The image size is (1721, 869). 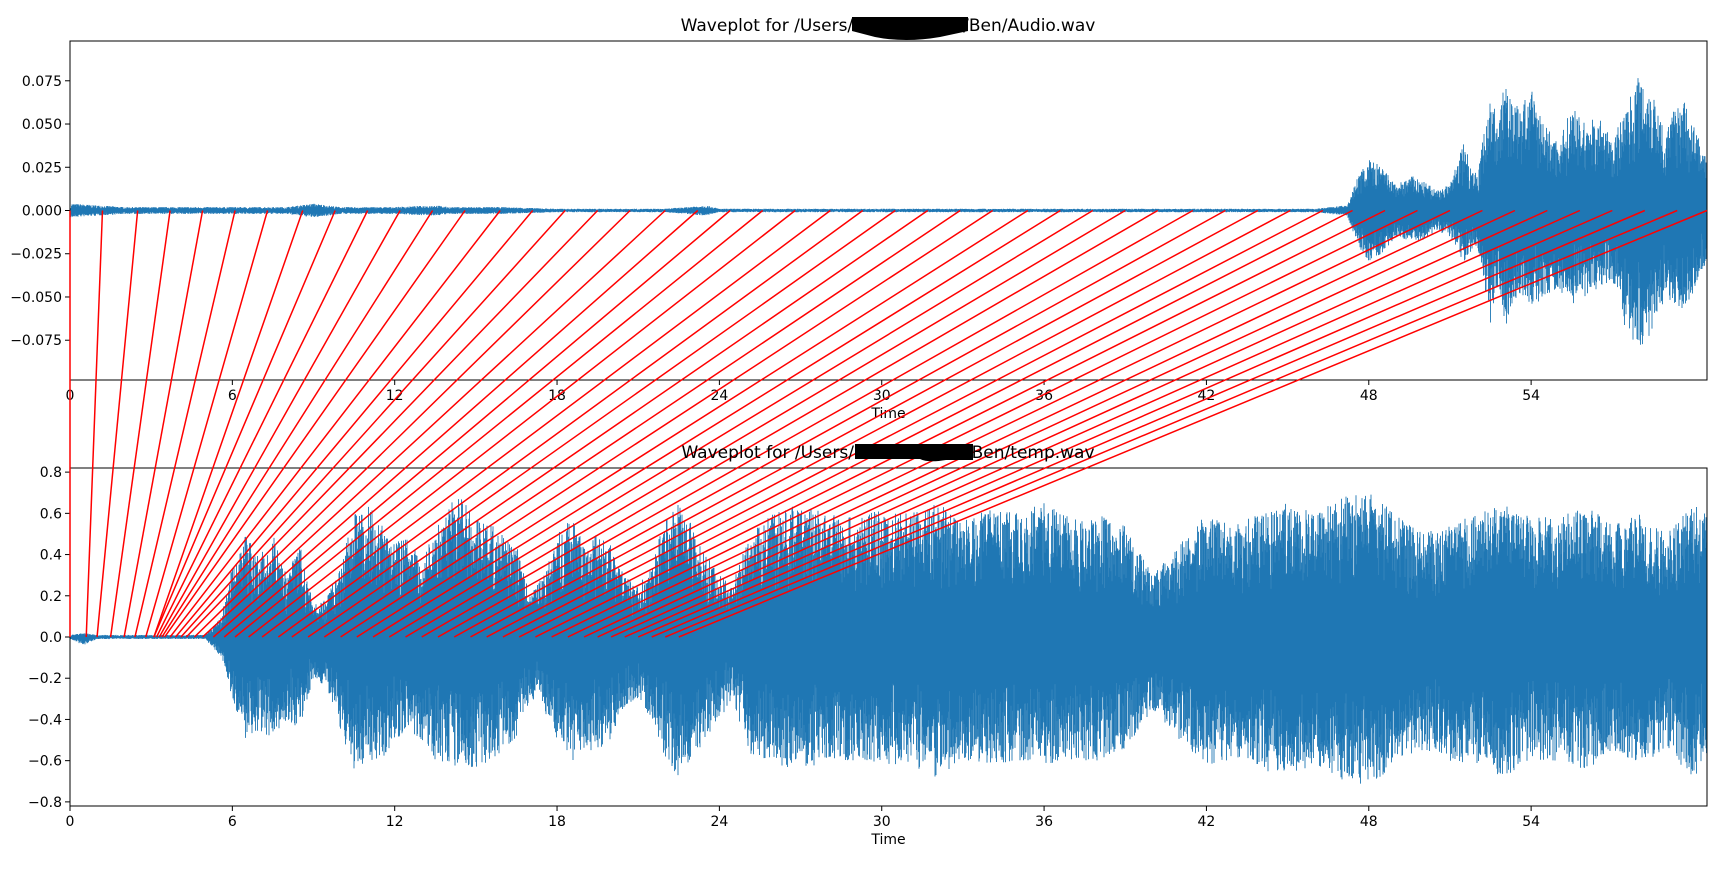 I want to click on y-tick-label: −0.025, so click(x=36, y=255).